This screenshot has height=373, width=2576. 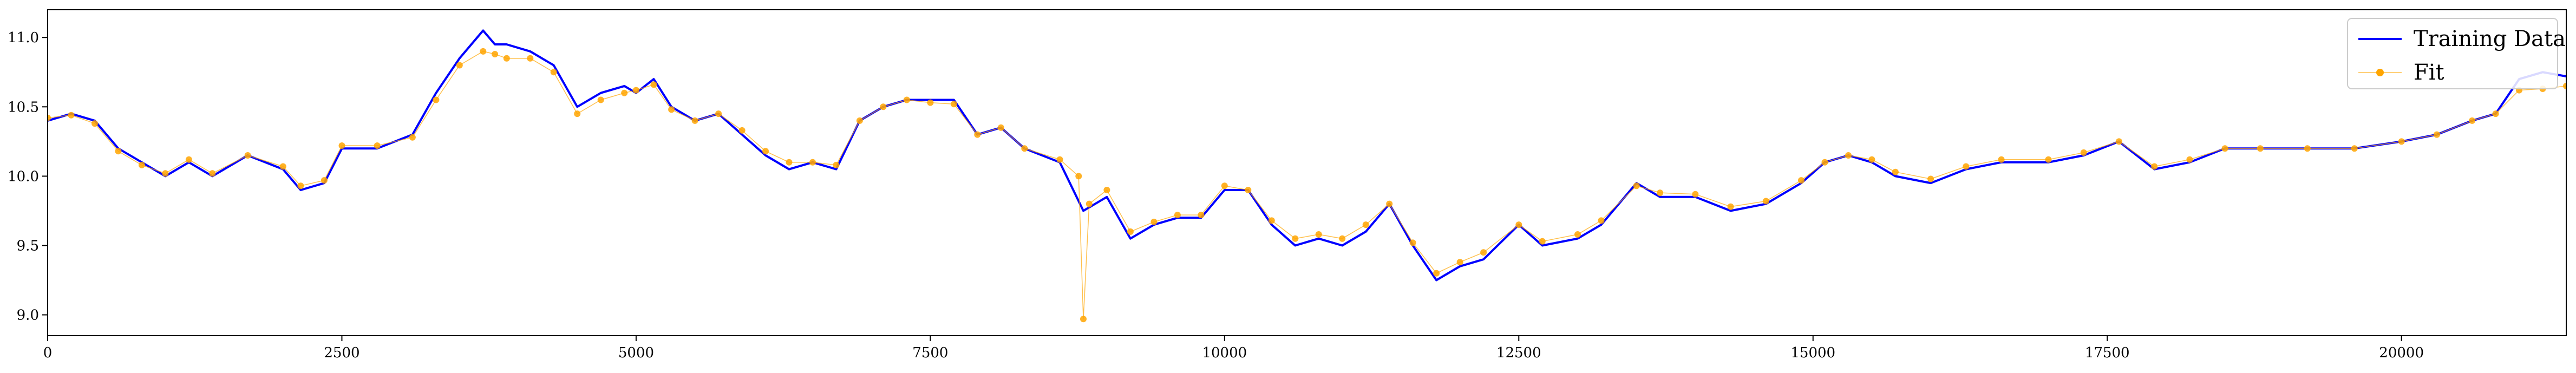 I want to click on x-tick-label: 15000, so click(x=1812, y=353).